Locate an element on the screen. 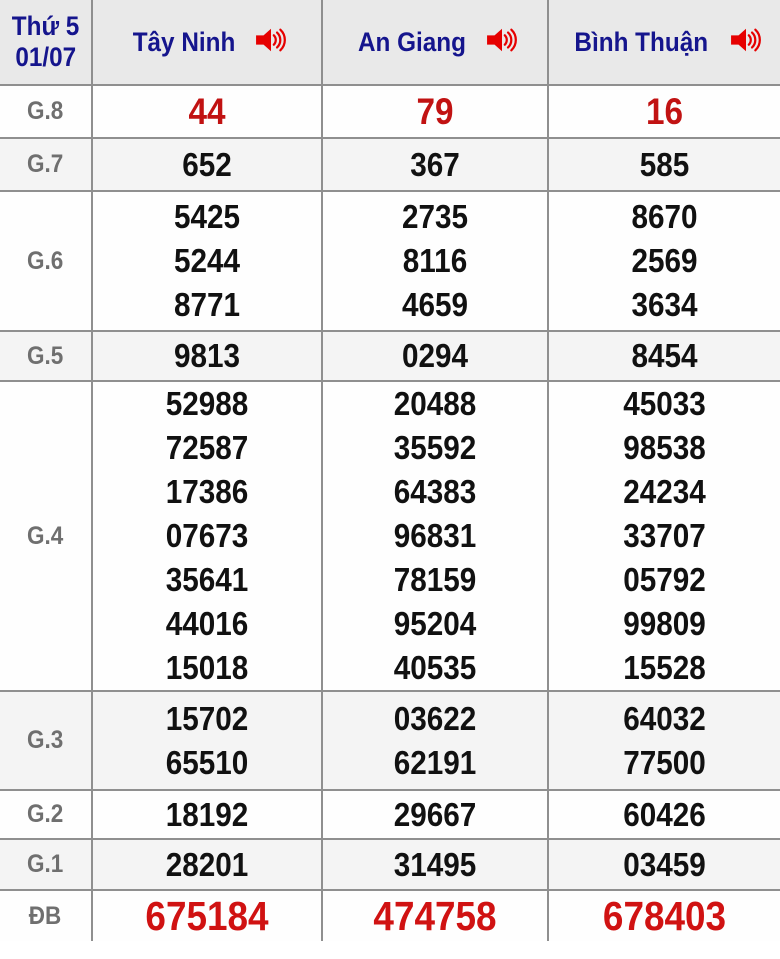  result-number: 5425 is located at coordinates (207, 216).